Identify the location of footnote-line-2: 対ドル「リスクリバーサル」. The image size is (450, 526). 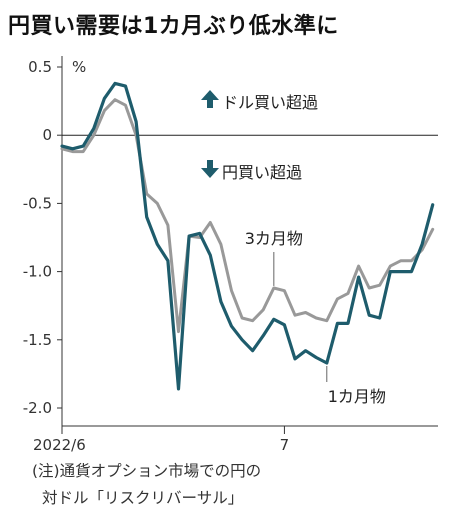
(143, 498).